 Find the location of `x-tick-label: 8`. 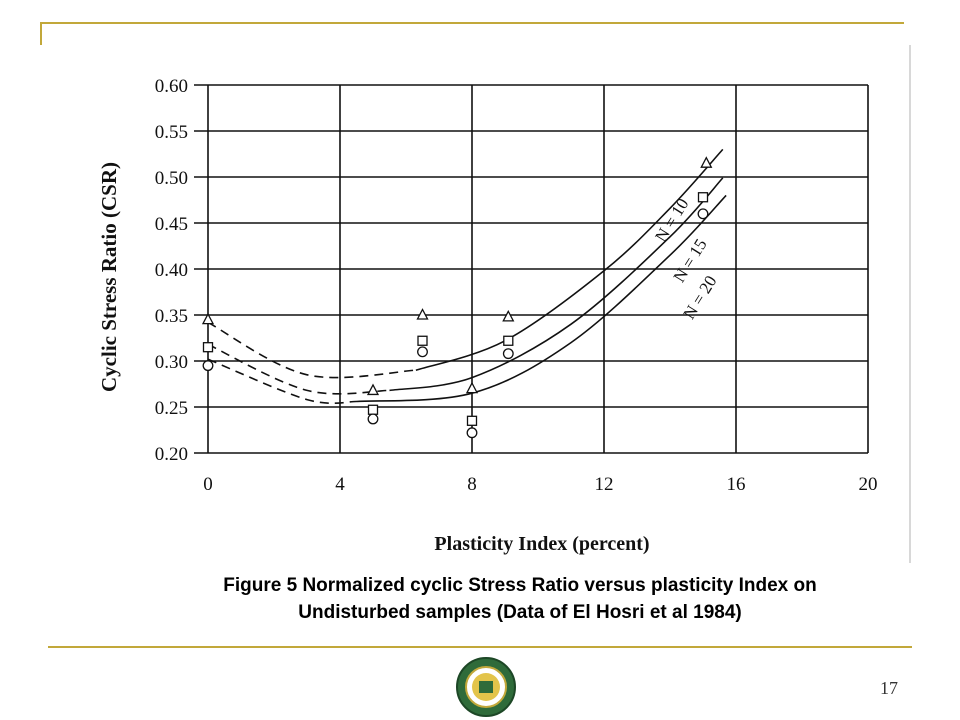

x-tick-label: 8 is located at coordinates (472, 484).